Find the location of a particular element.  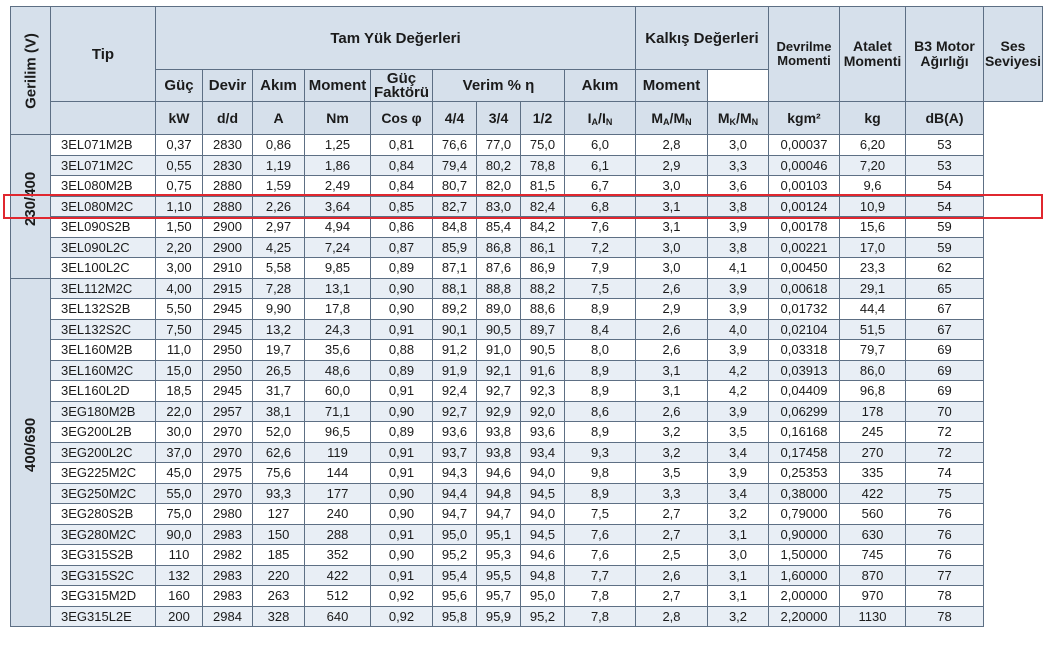

table-cell: 4,2 is located at coordinates (738, 370).